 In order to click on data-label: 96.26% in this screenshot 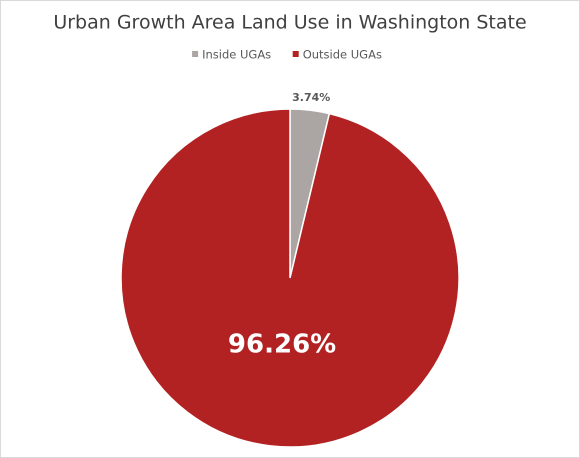, I will do `click(282, 345)`.